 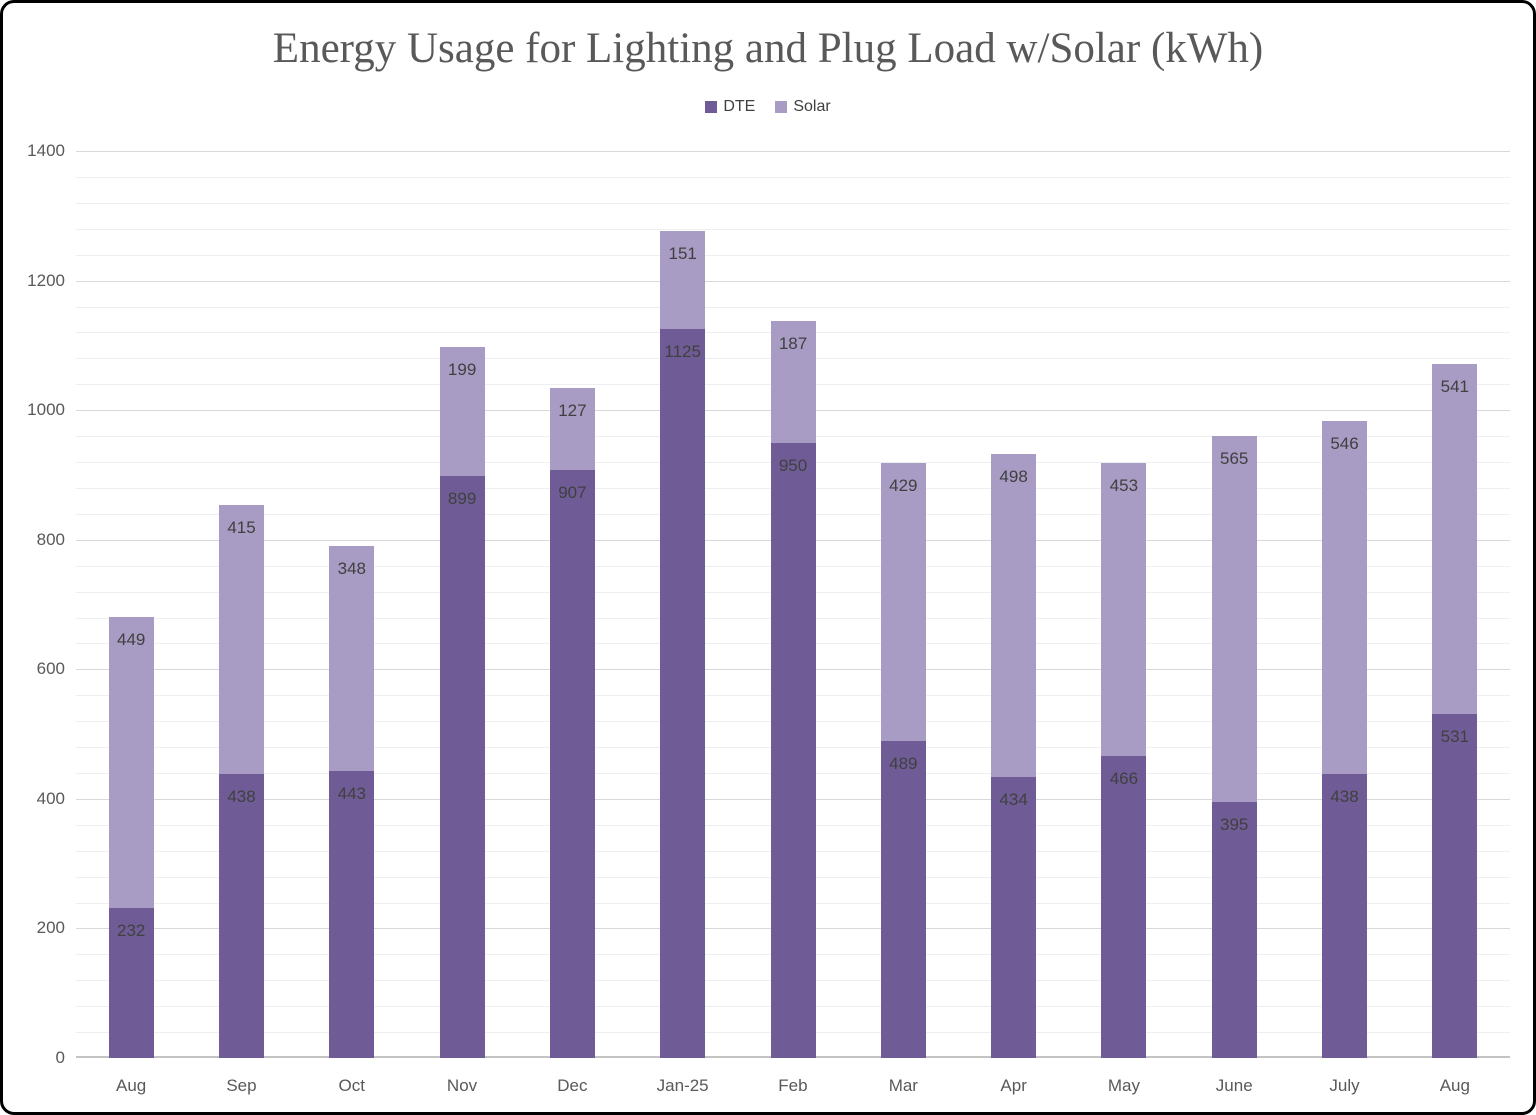 I want to click on x-tick-label: Apr, so click(x=1013, y=1085).